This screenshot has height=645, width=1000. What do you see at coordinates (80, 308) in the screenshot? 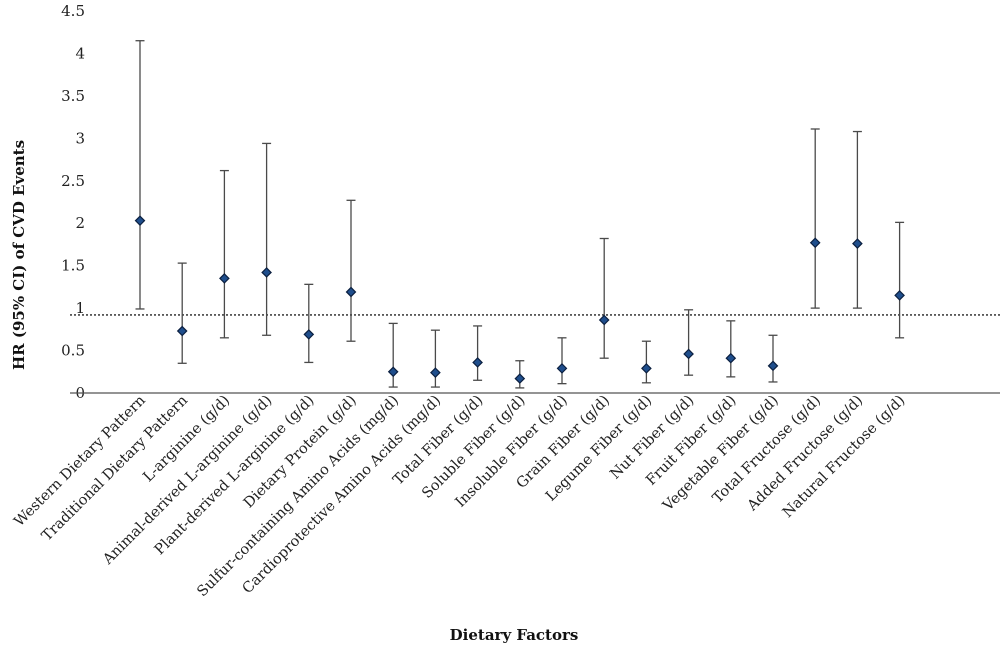
I see `y-tick-label: 1` at bounding box center [80, 308].